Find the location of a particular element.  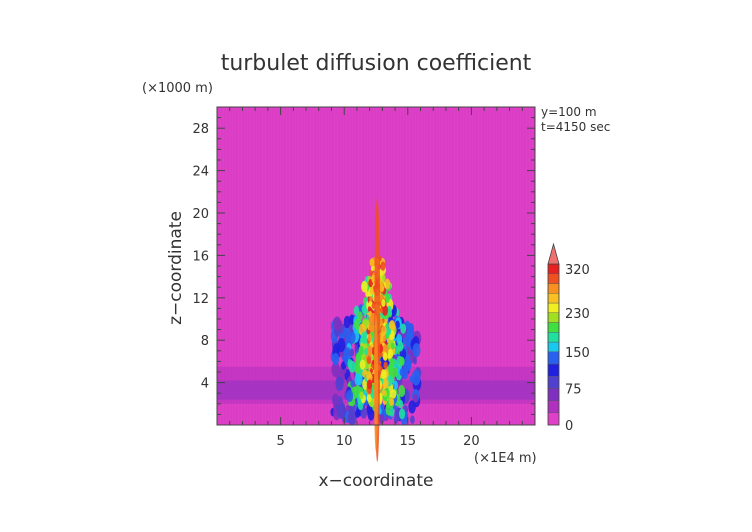

colorbar-tick-label: 75 is located at coordinates (573, 389).